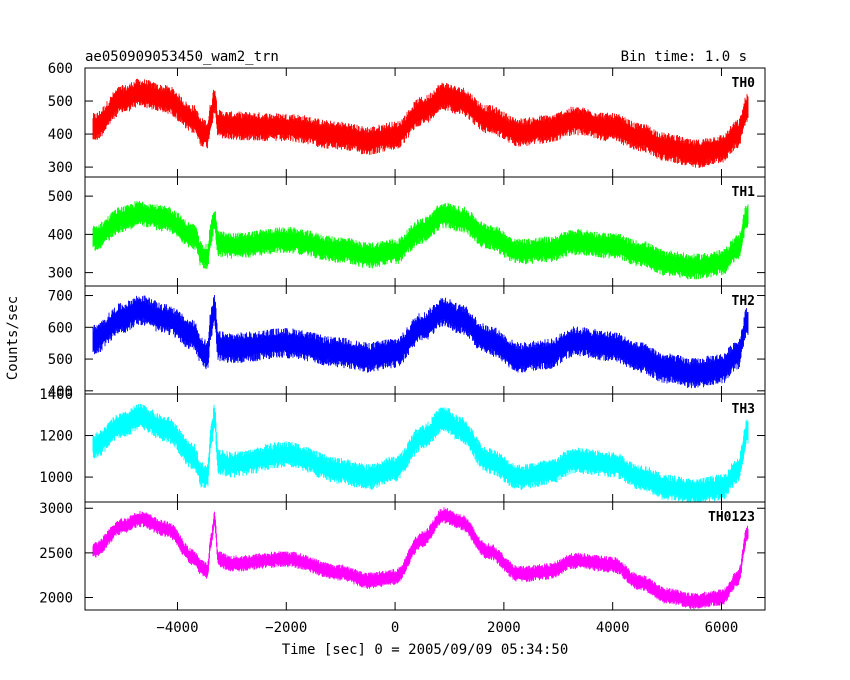  Describe the element at coordinates (744, 192) in the screenshot. I see `panel-label-th1: TH1` at that location.